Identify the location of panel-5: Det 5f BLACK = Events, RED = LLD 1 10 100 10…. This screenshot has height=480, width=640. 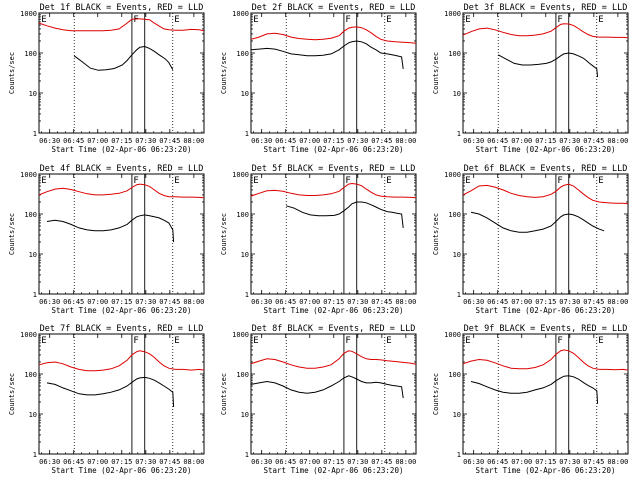
(318, 239).